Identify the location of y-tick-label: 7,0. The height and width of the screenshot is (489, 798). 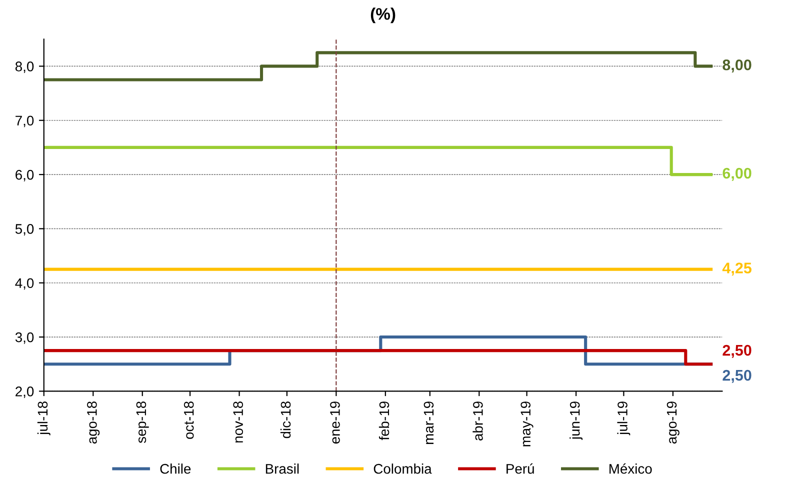
(25, 122).